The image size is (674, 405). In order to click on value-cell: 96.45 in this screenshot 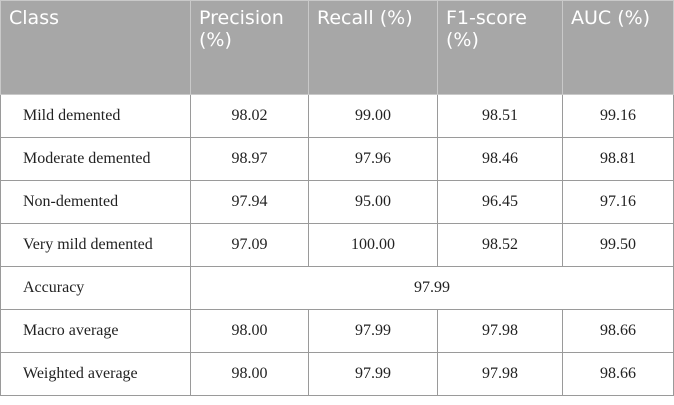, I will do `click(500, 202)`.